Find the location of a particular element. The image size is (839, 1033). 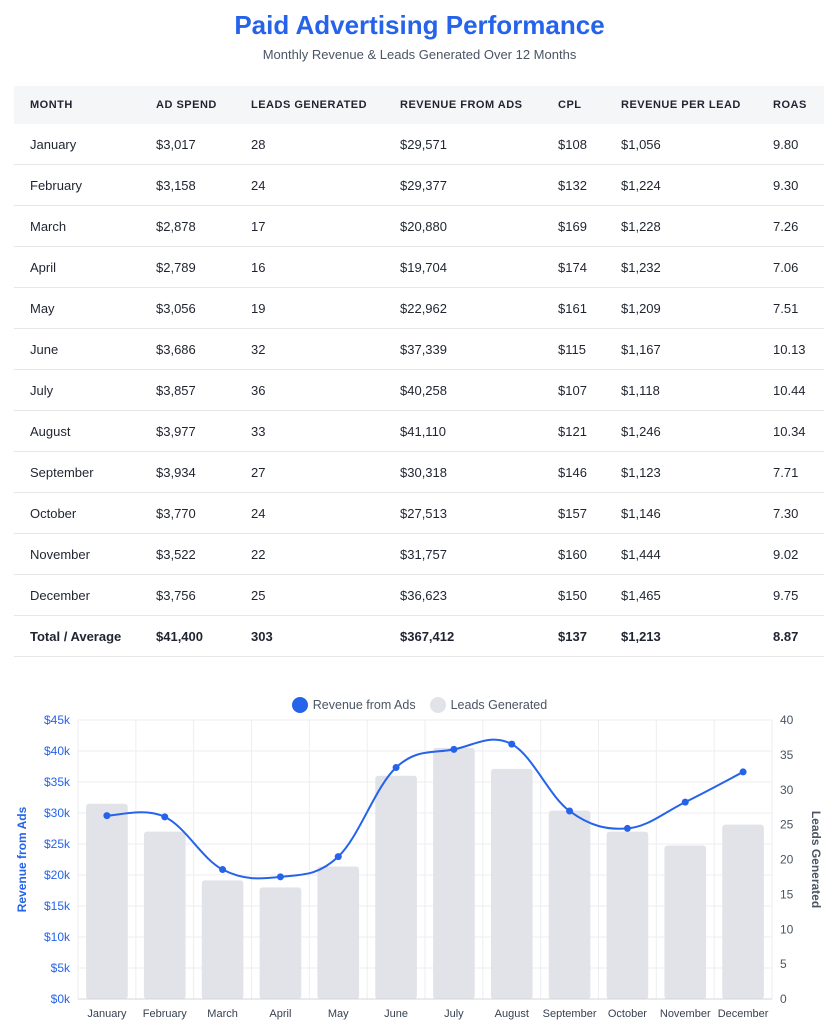

cell-roas: 10.44 is located at coordinates (790, 390).